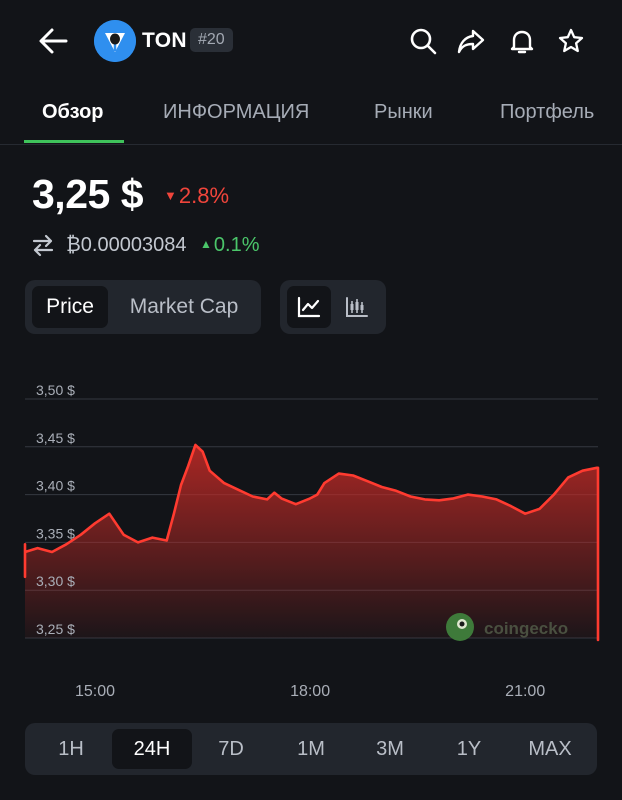  What do you see at coordinates (390, 749) in the screenshot?
I see `range-3m-button: 3M` at bounding box center [390, 749].